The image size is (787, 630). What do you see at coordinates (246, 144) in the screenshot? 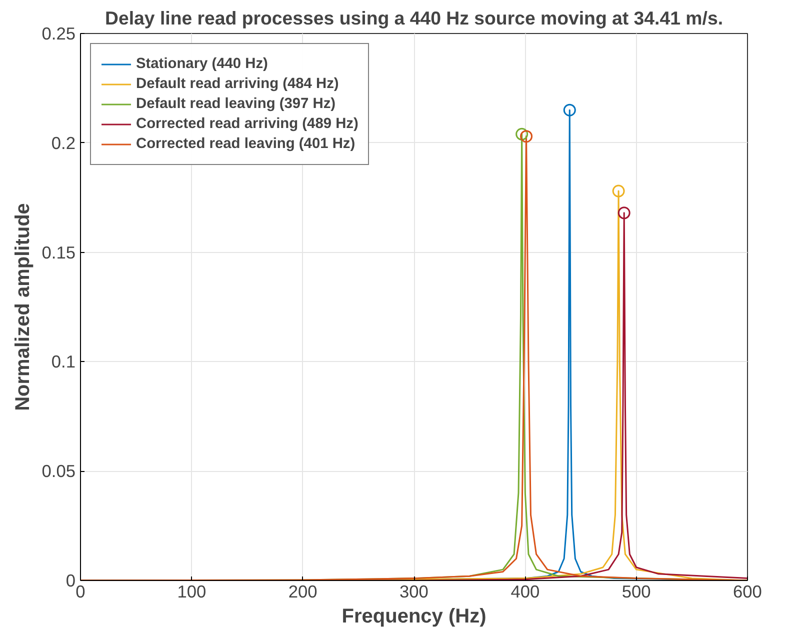
I see `legend-label: Corrected read leaving (401 Hz)` at bounding box center [246, 144].